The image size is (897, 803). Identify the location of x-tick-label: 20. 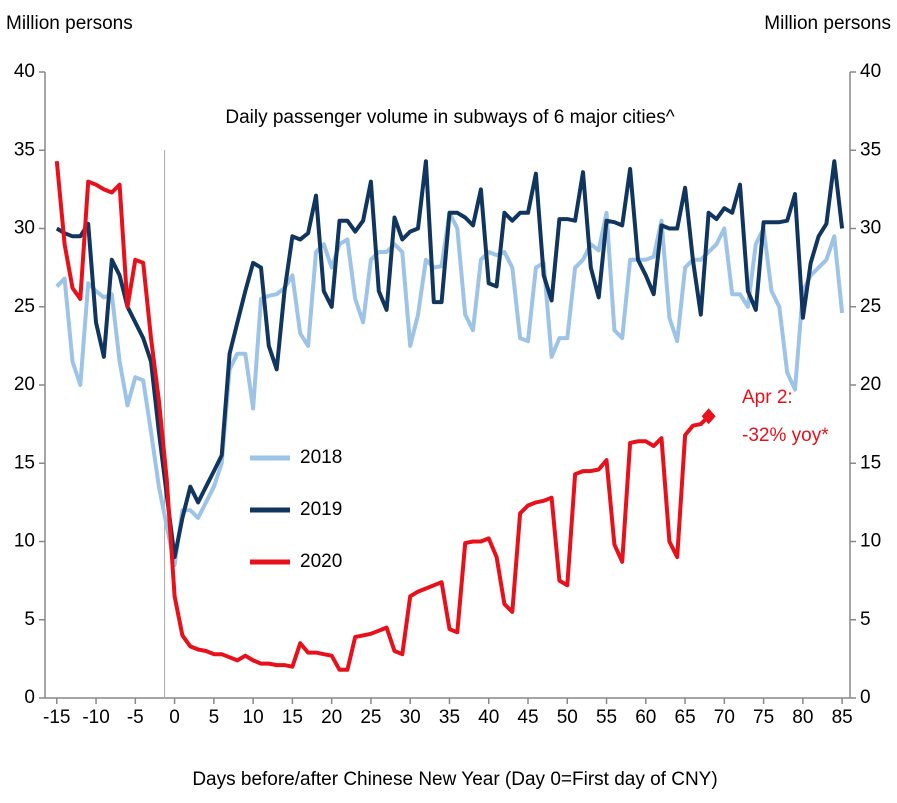
(331, 717).